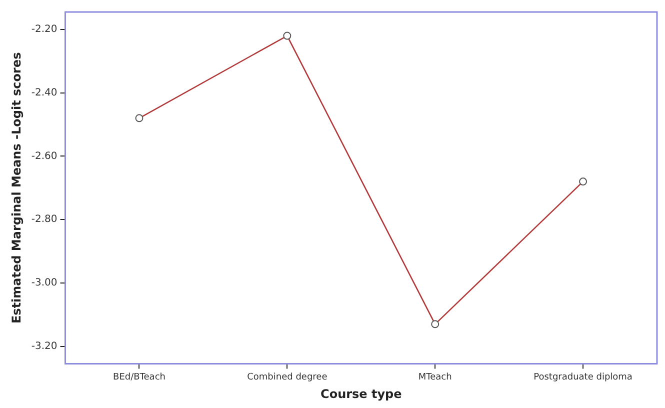 The height and width of the screenshot is (408, 665). Describe the element at coordinates (44, 92) in the screenshot. I see `y-tick-label: -2.40` at that location.